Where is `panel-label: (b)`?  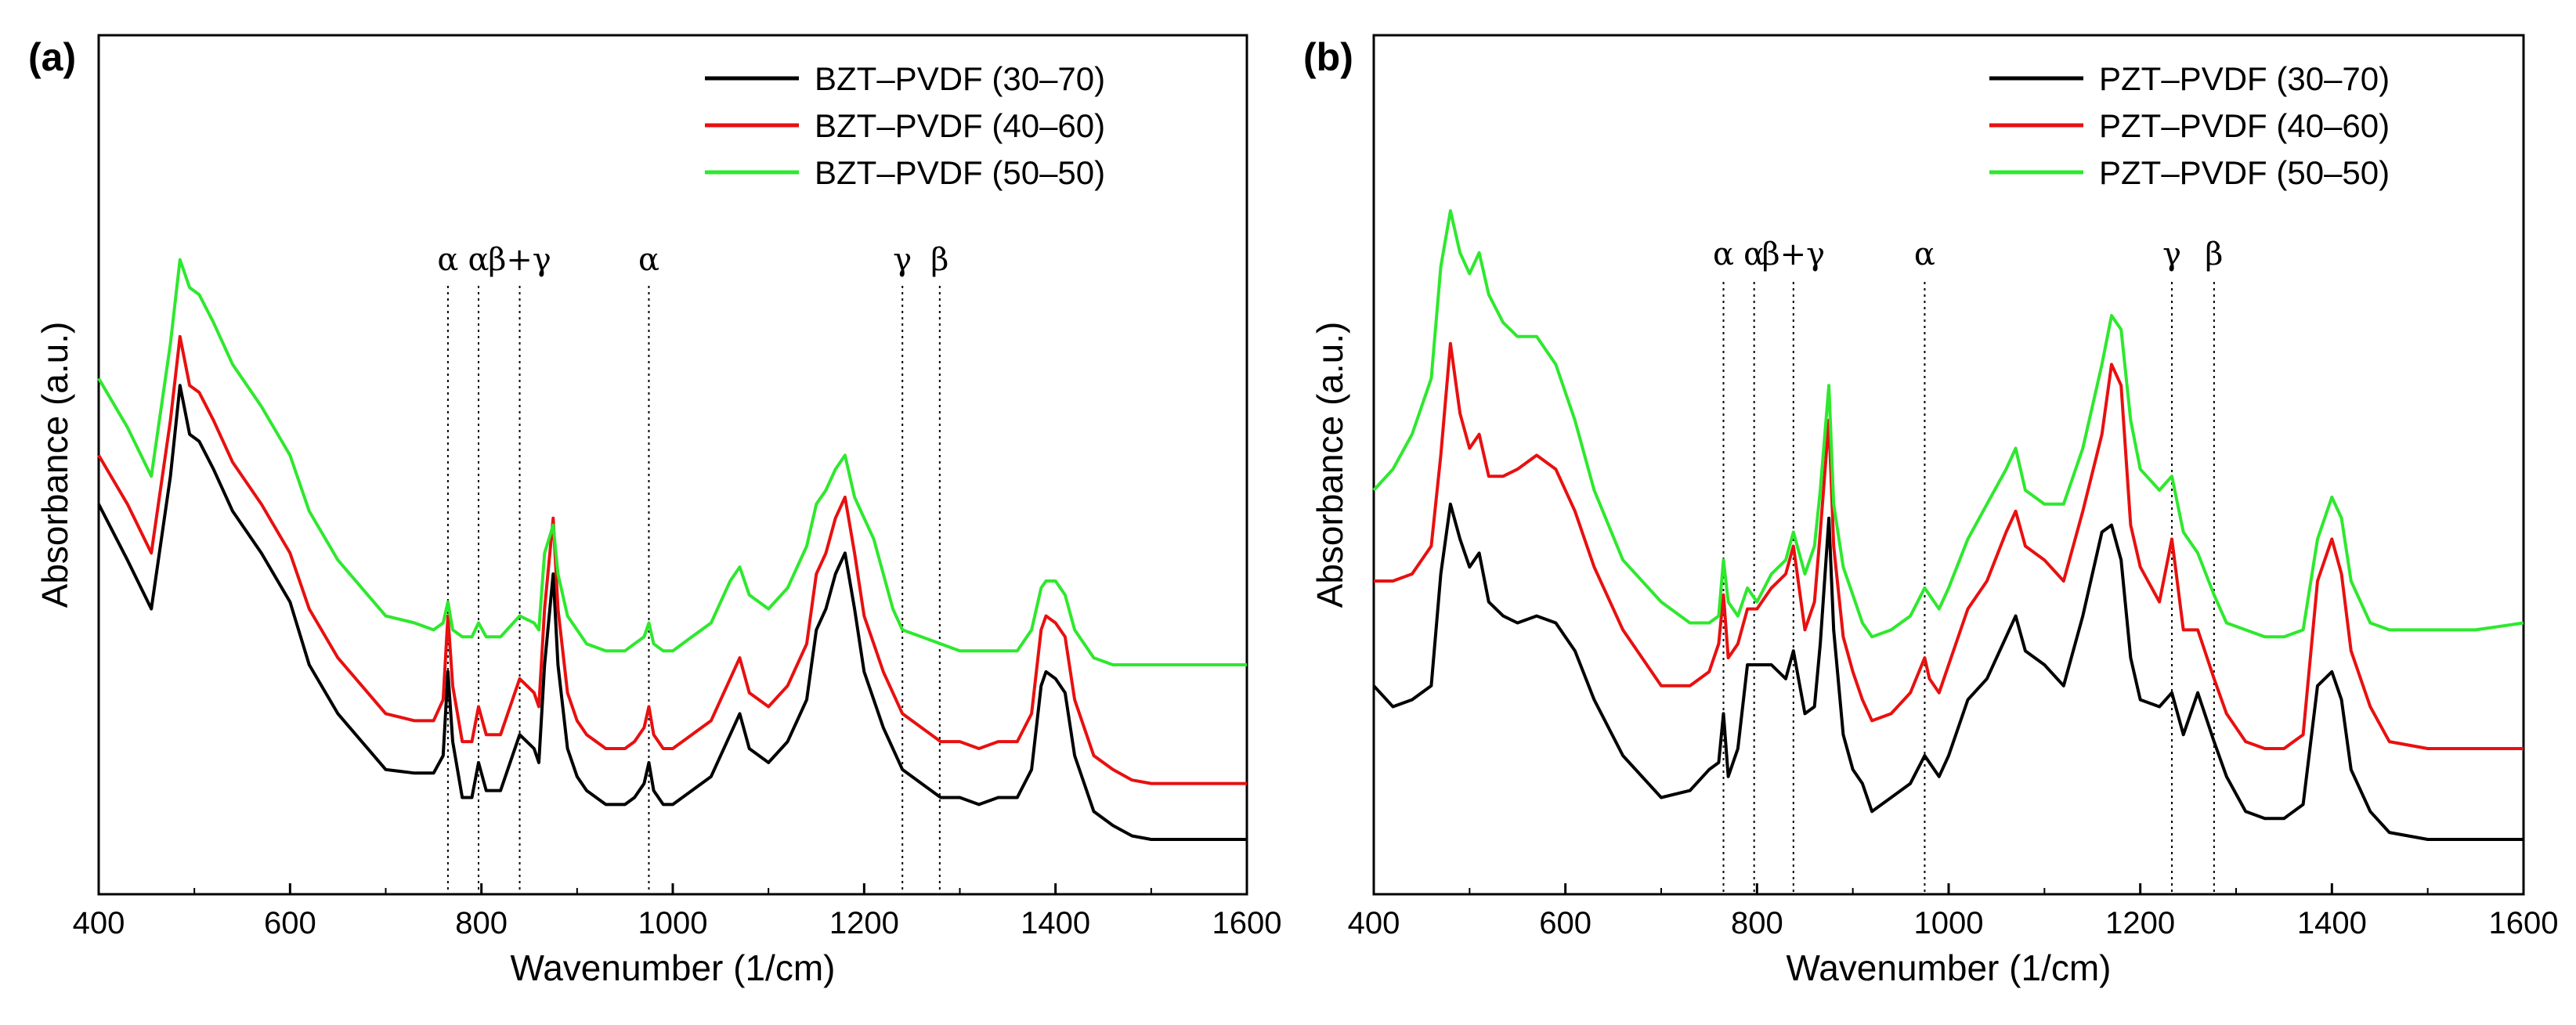
panel-label: (b) is located at coordinates (1328, 57).